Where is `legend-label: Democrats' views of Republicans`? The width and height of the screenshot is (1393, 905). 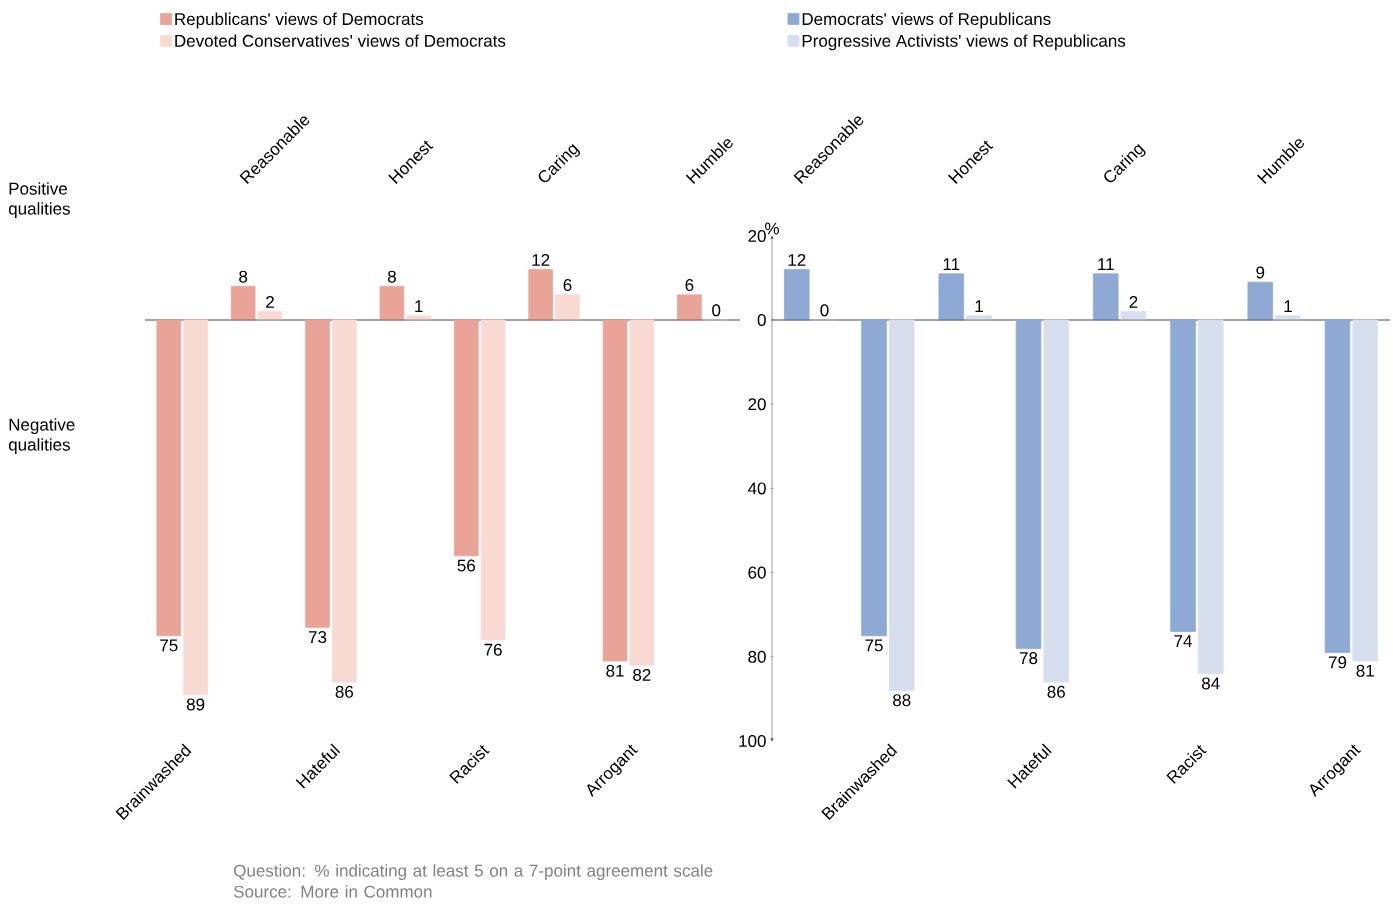
legend-label: Democrats' views of Republicans is located at coordinates (926, 20).